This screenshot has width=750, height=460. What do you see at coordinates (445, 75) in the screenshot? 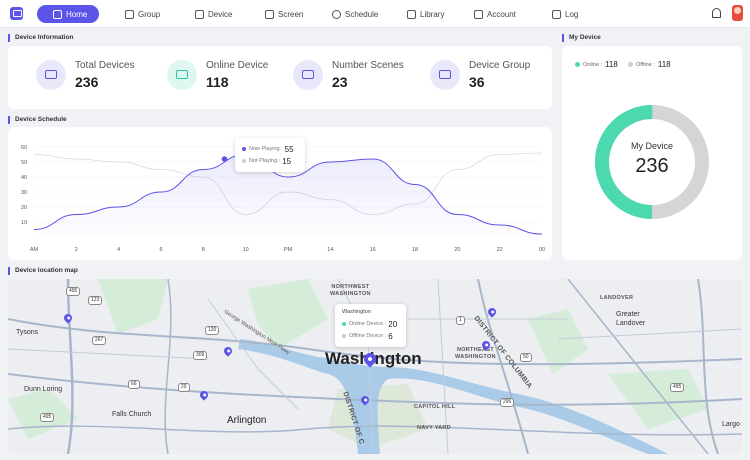
I see `network-icon` at bounding box center [445, 75].